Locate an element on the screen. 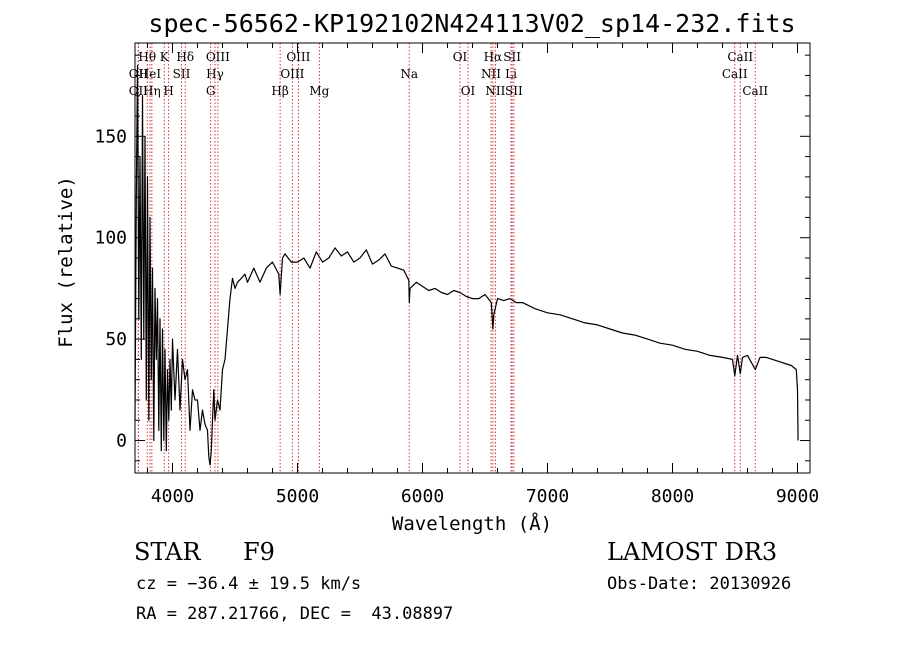  y-tick-label: 0 is located at coordinates (121, 441).